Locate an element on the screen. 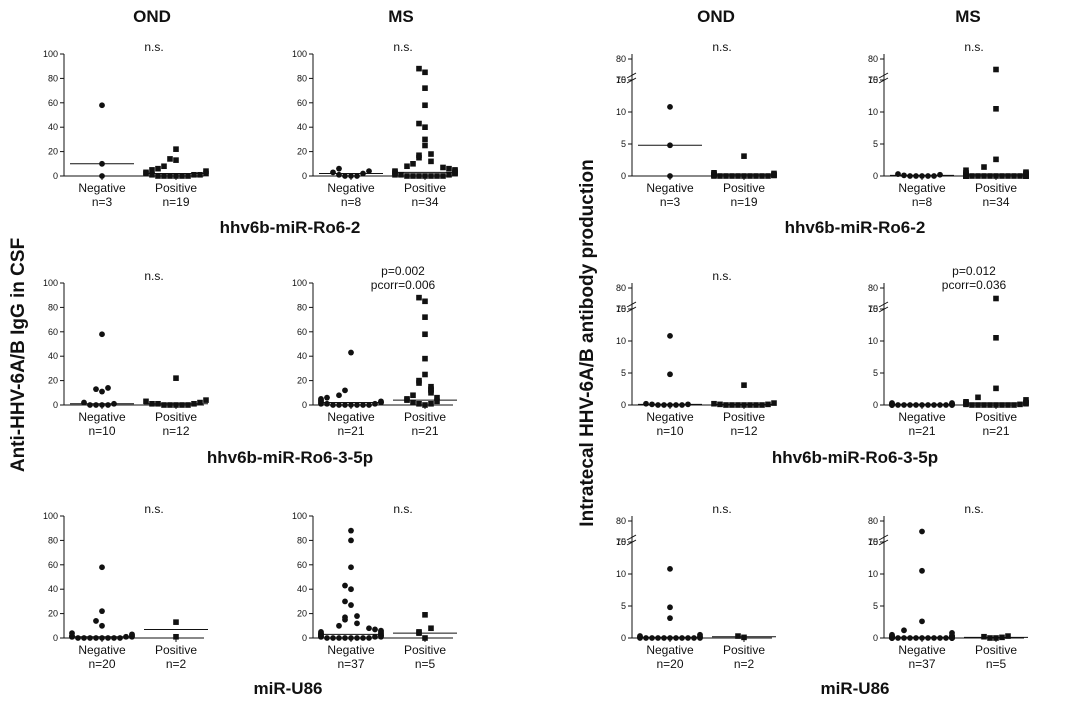 The height and width of the screenshot is (702, 1084). x-n-label: n=3 is located at coordinates (102, 202).